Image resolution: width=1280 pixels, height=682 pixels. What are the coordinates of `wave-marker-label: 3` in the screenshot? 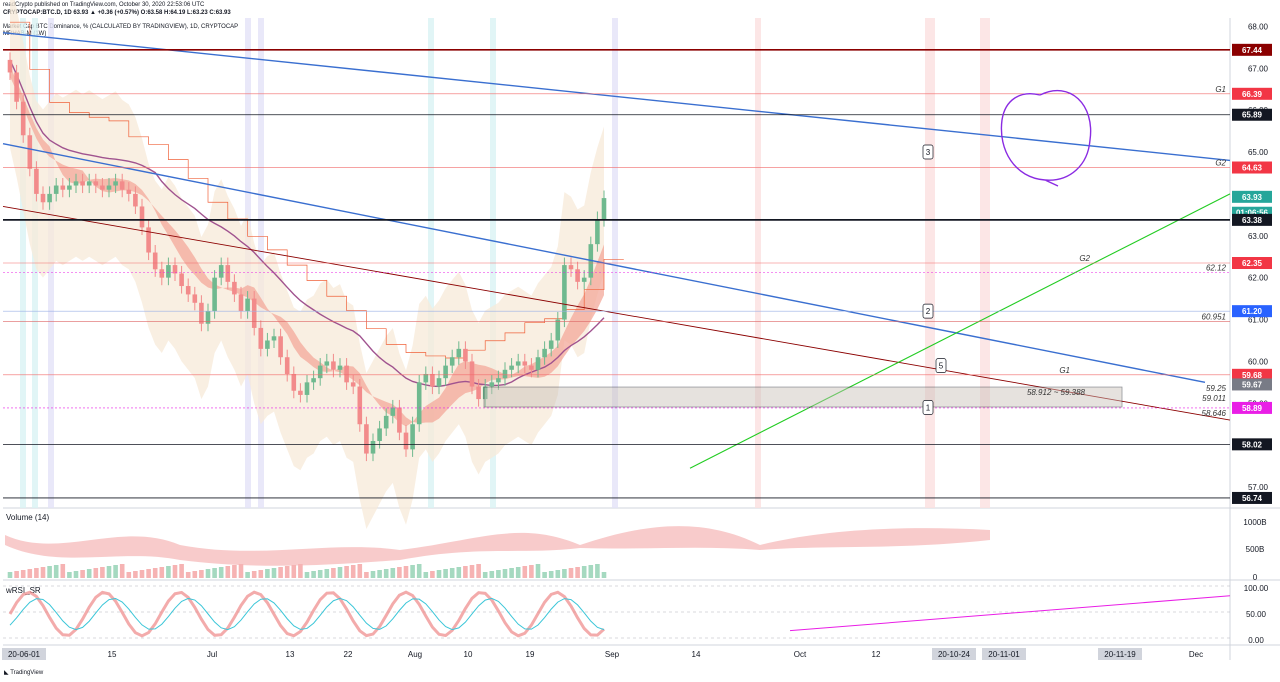 It's located at (928, 152).